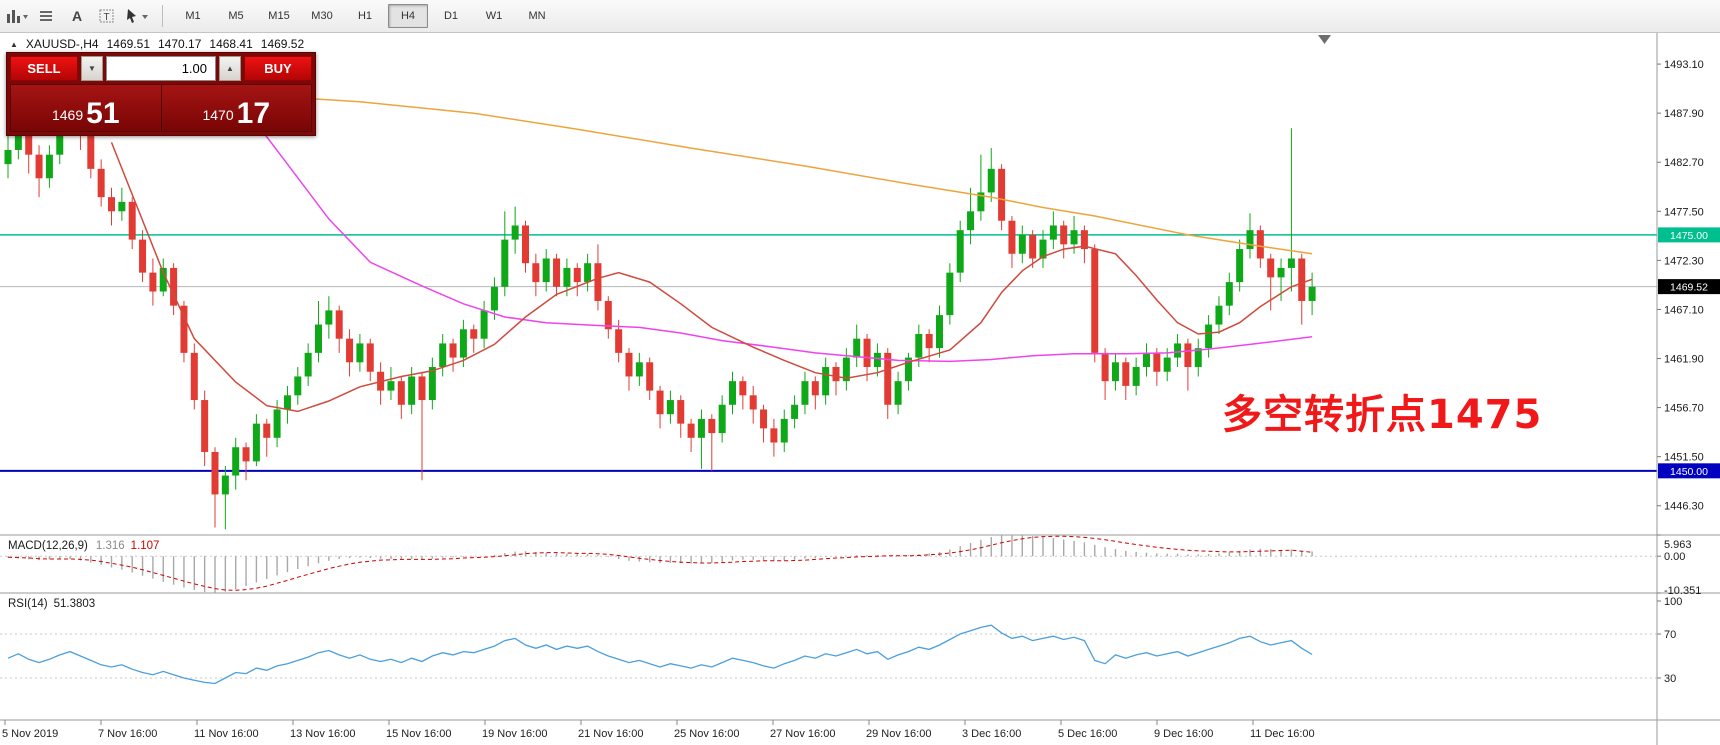 Image resolution: width=1720 pixels, height=745 pixels. I want to click on price-display: 1469 51 1470 17, so click(161, 108).